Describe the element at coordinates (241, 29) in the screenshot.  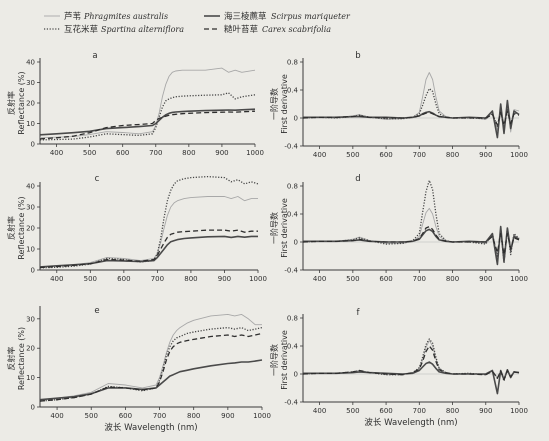
I see `legend-label-carex-cn: 糙叶苔草` at that location.